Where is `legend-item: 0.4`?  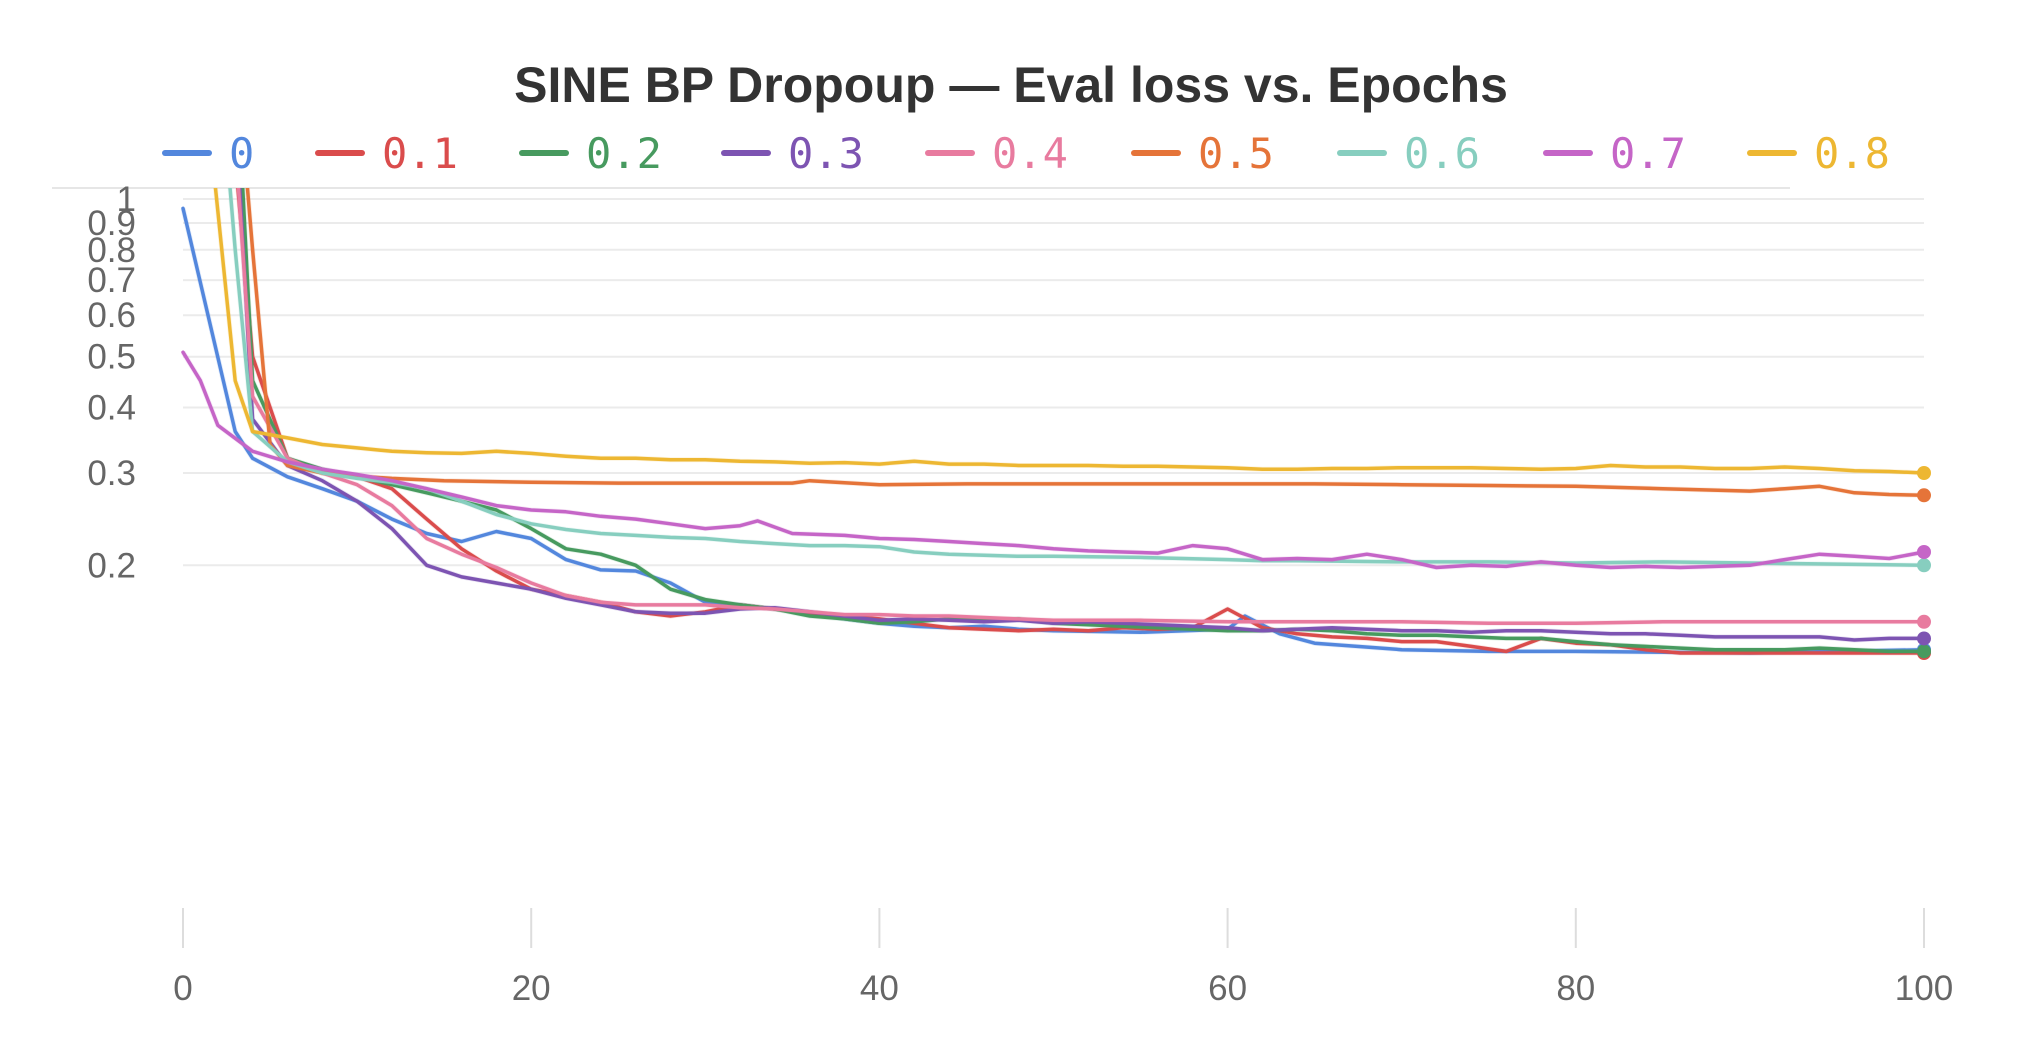
legend-item: 0.4 is located at coordinates (996, 153).